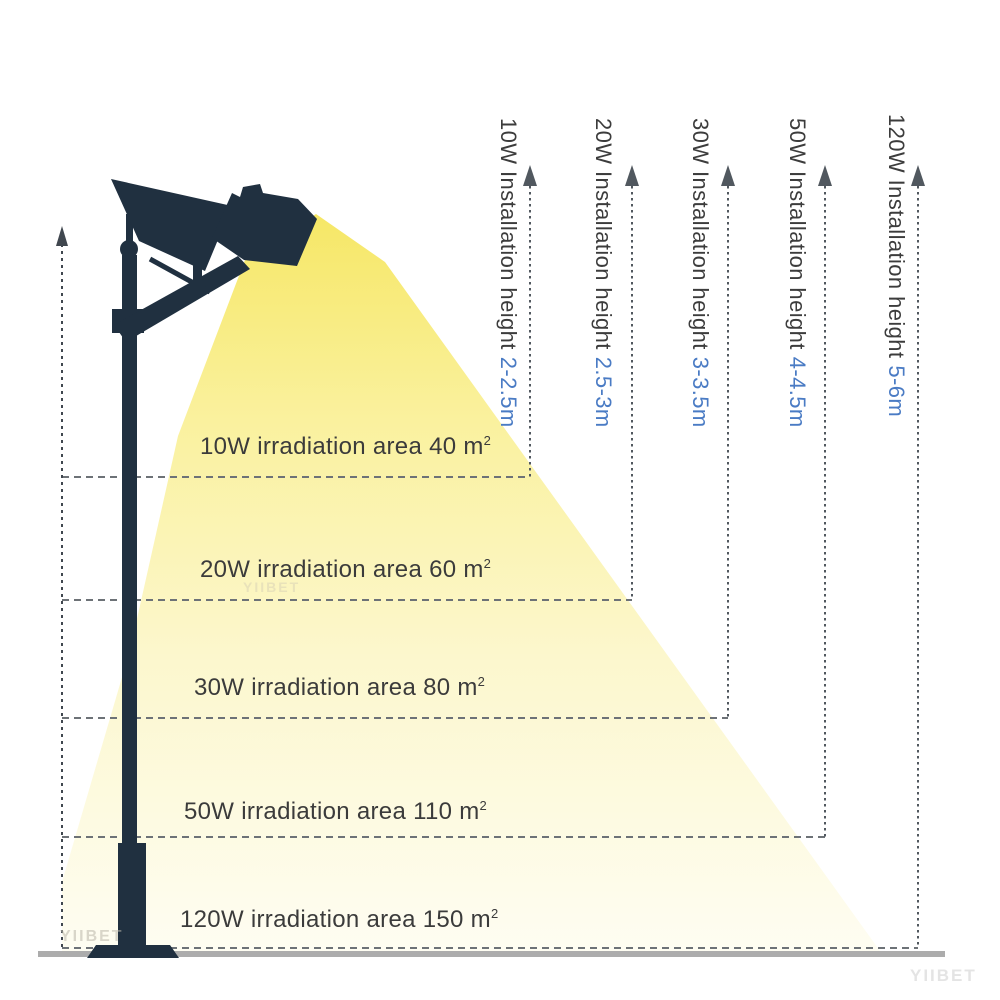 Image resolution: width=1000 pixels, height=1000 pixels. Describe the element at coordinates (332, 811) in the screenshot. I see `irradiation-area-text: 50W irradiation area 110 m` at that location.